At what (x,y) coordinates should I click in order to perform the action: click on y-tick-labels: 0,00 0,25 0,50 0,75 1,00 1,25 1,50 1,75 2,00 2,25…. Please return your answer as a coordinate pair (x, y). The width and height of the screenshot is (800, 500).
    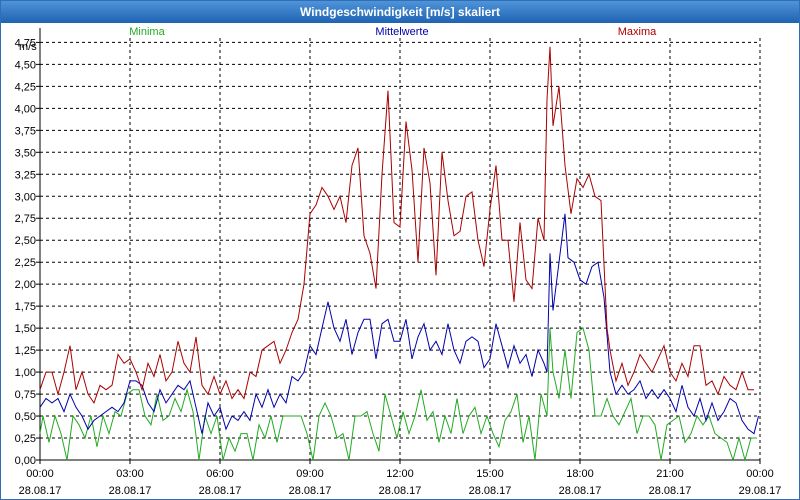
    Looking at the image, I should click on (25, 252).